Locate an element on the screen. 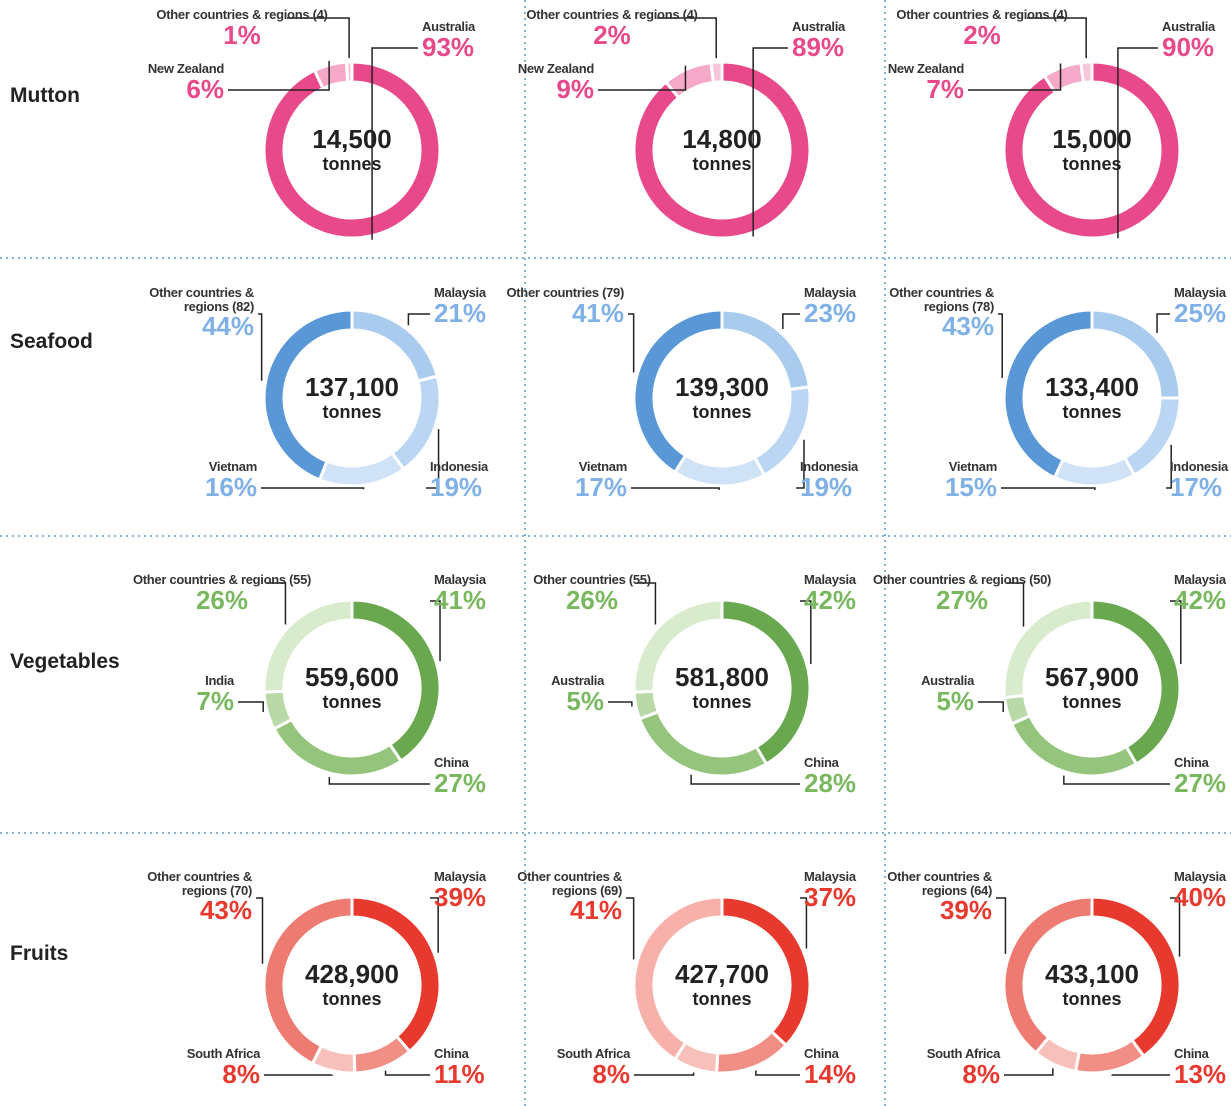 The image size is (1231, 1106). slice-label: India 7% is located at coordinates (215, 694).